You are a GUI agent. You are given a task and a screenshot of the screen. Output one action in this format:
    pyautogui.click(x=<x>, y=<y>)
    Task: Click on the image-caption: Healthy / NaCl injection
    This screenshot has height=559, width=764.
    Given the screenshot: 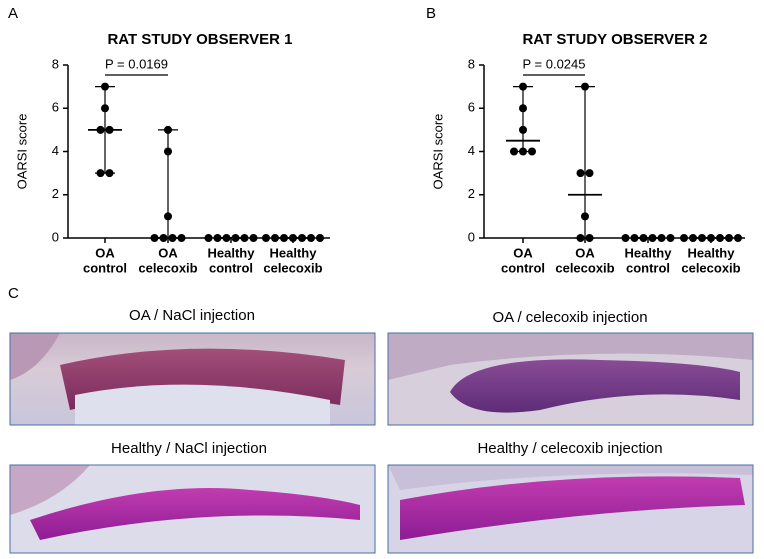 What is the action you would take?
    pyautogui.click(x=189, y=448)
    